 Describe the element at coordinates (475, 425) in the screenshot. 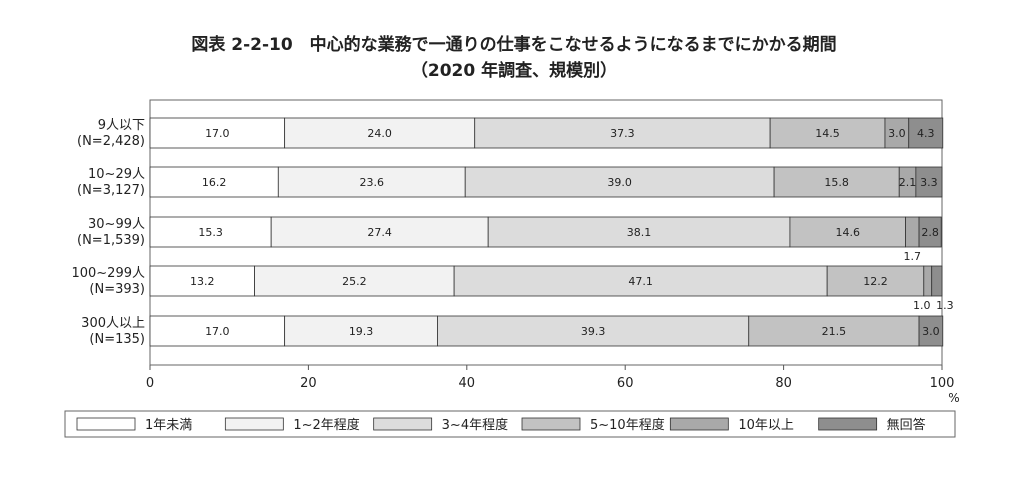

I see `legend-label: 3~4年程度` at that location.